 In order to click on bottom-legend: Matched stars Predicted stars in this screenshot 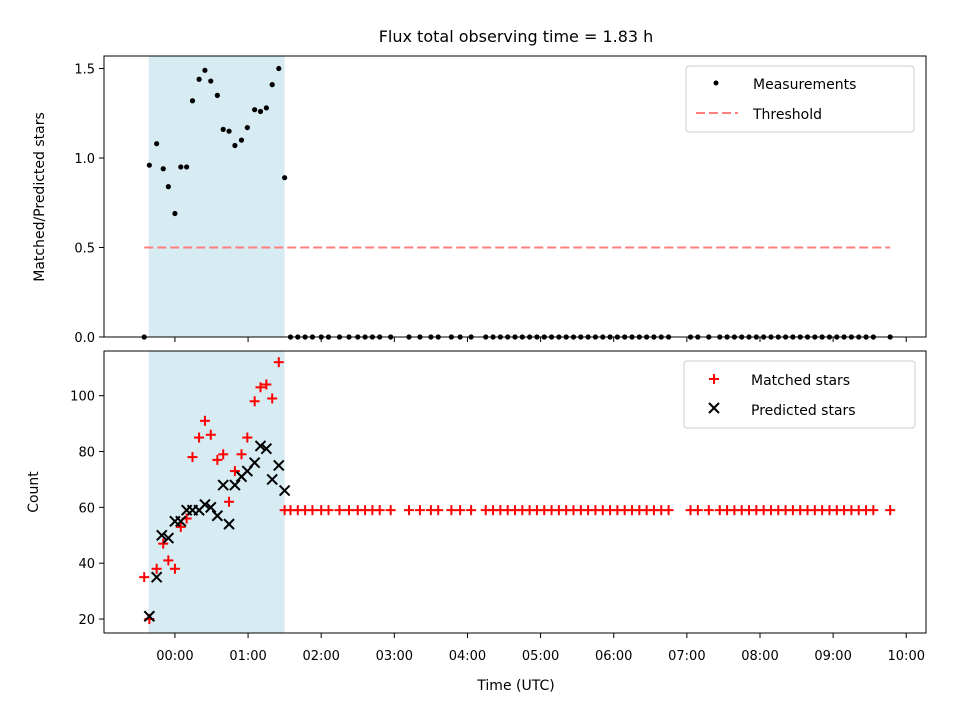, I will do `click(799, 394)`.